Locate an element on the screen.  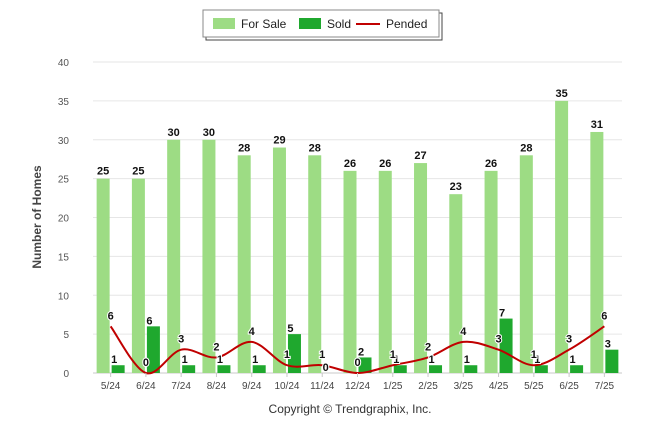
x-tick-label: 8/24 is located at coordinates (217, 386).